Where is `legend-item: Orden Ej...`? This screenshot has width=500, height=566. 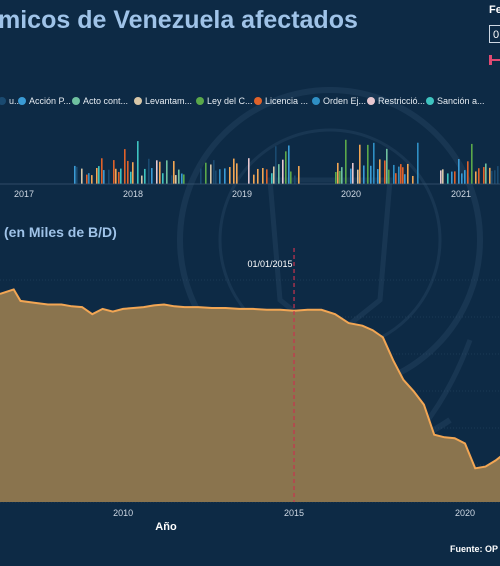
legend-item: Orden Ej... is located at coordinates (339, 101).